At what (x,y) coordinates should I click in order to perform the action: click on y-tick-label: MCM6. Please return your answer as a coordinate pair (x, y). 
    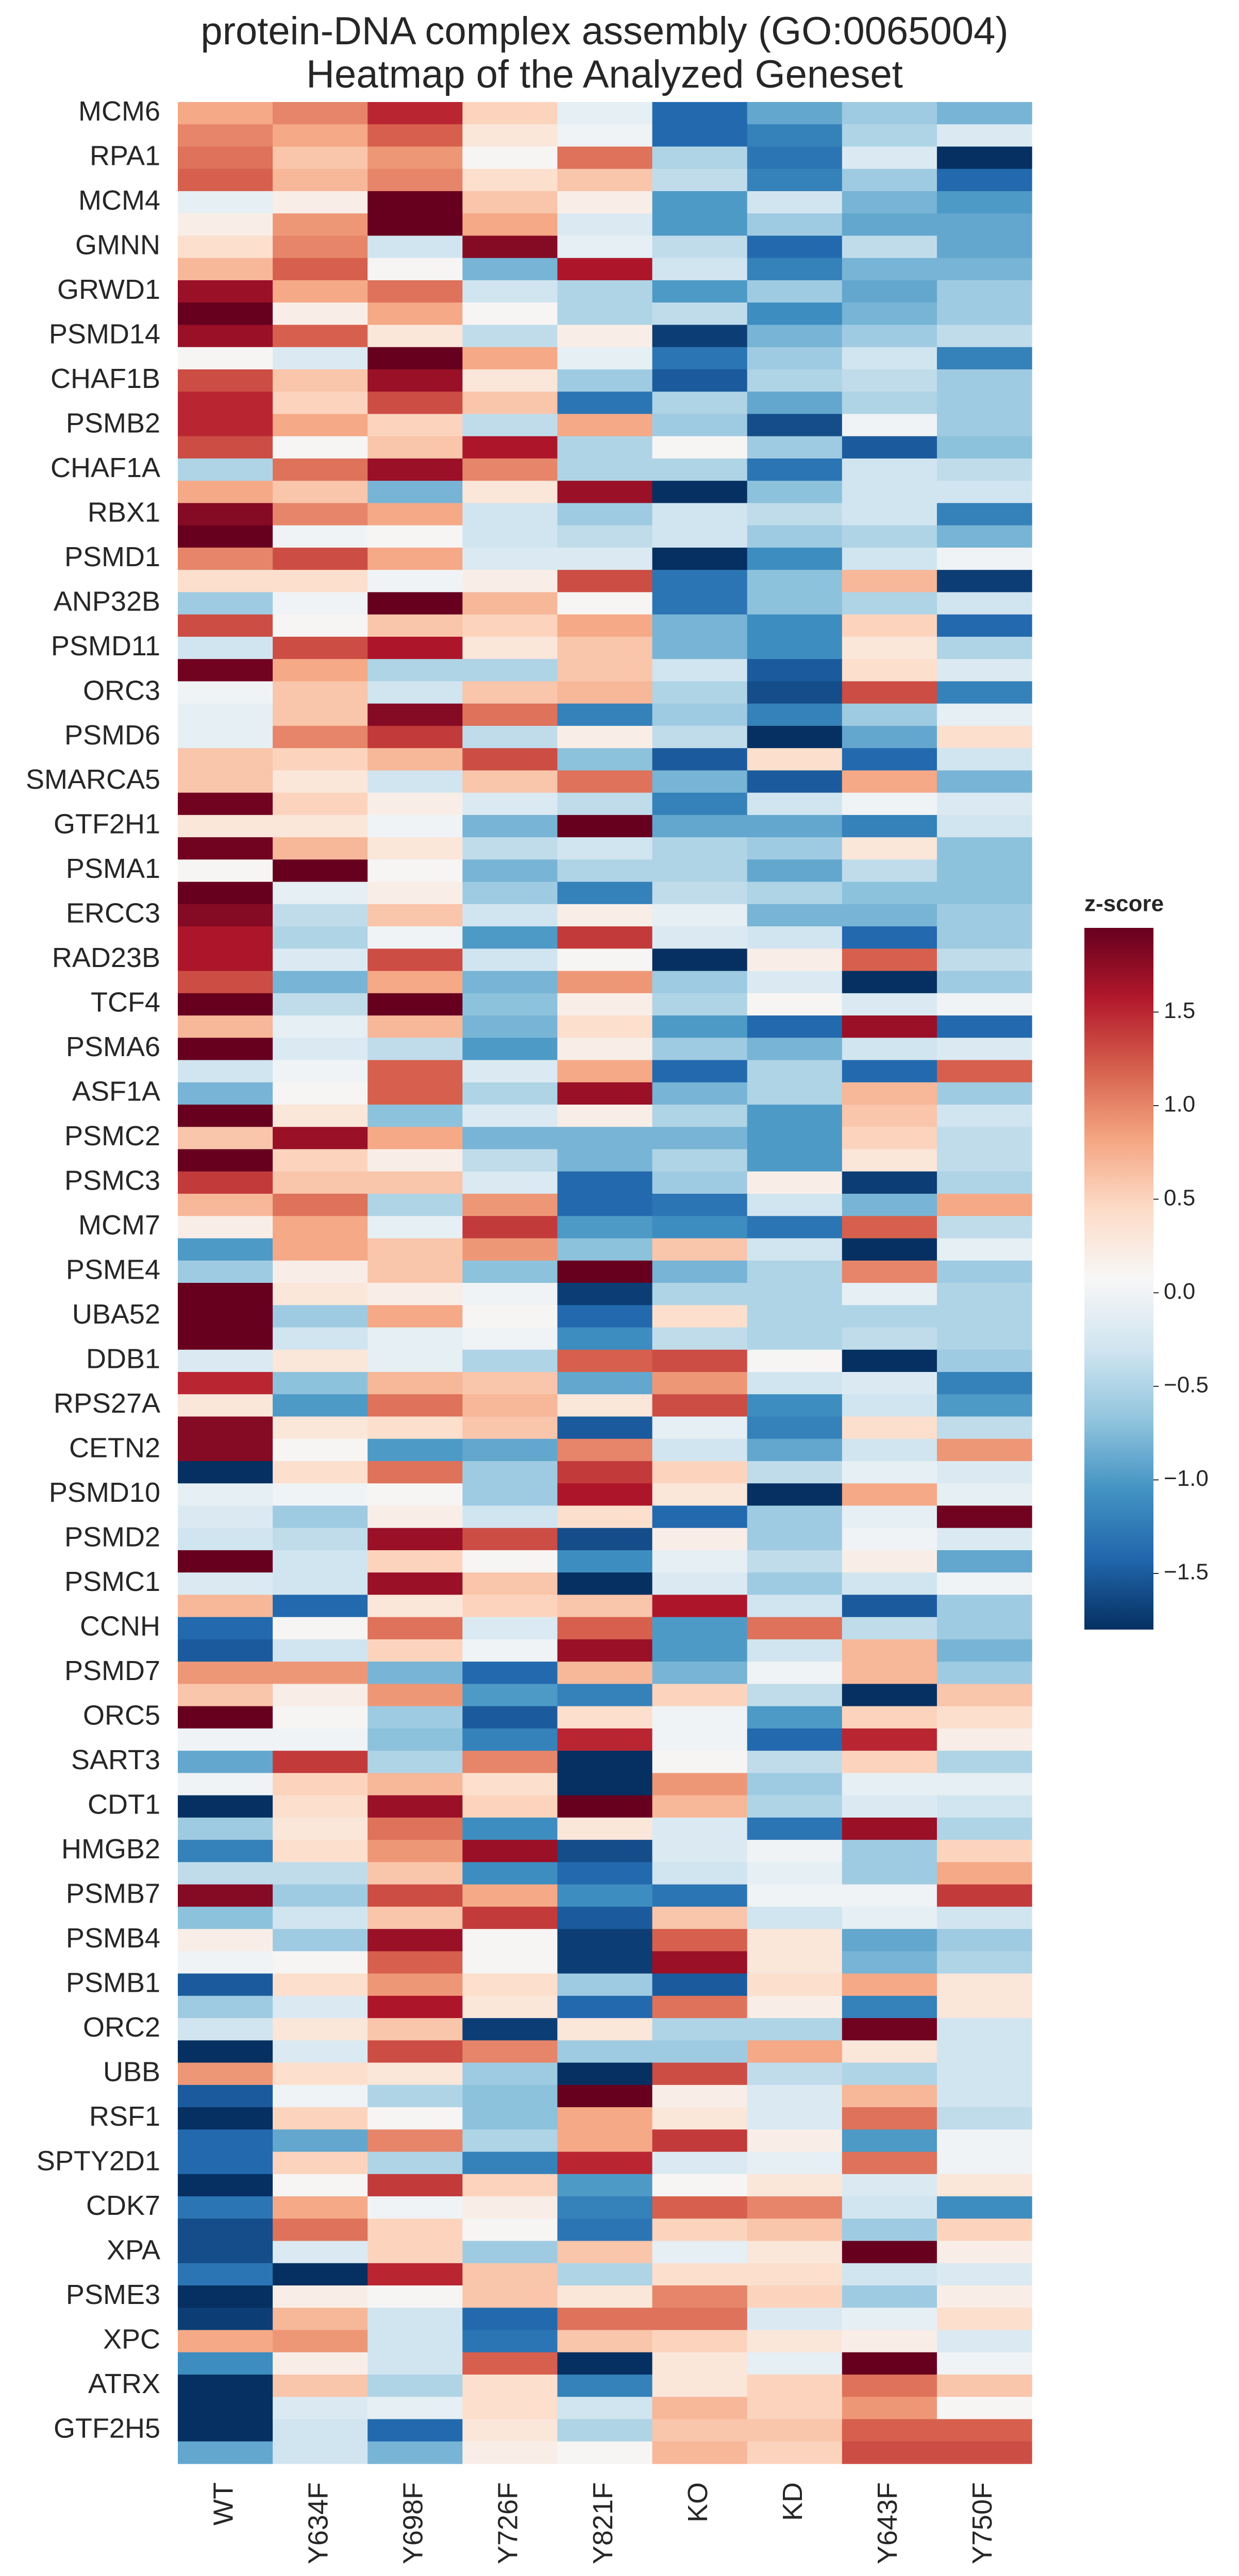
    Looking at the image, I should click on (119, 111).